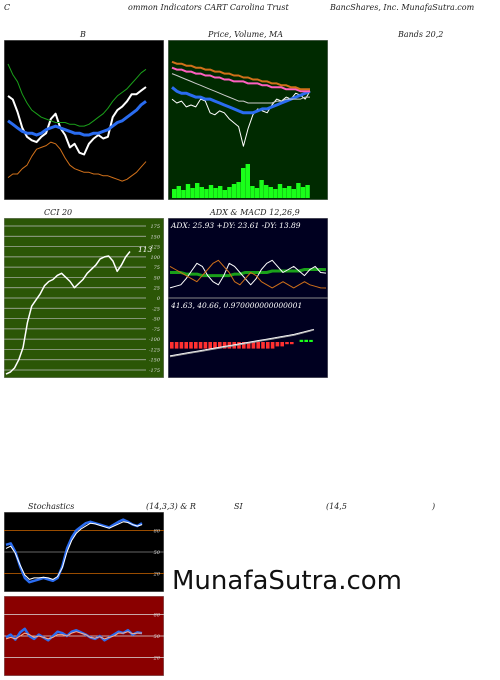  What do you see at coordinates (7, 7) in the screenshot?
I see `header-left: C` at bounding box center [7, 7].